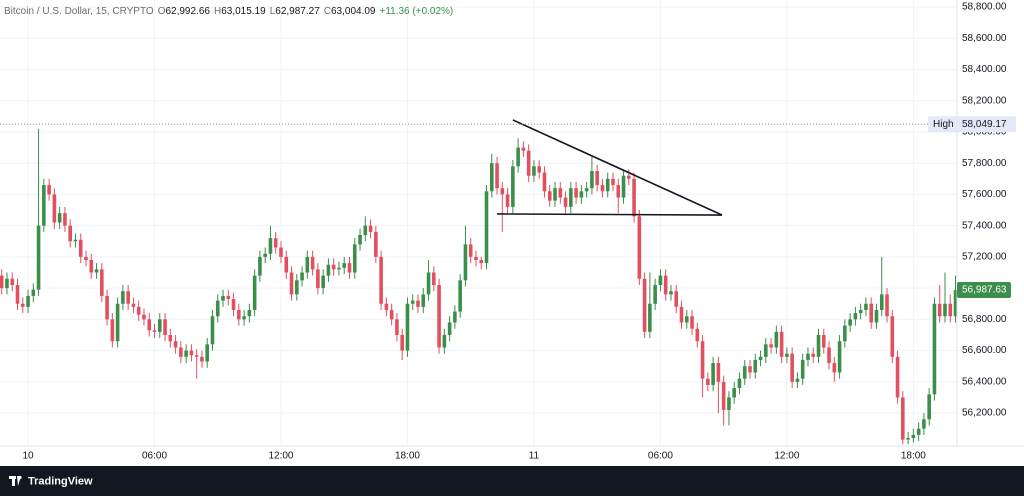  What do you see at coordinates (984, 290) in the screenshot?
I see `last-price-badge` at bounding box center [984, 290].